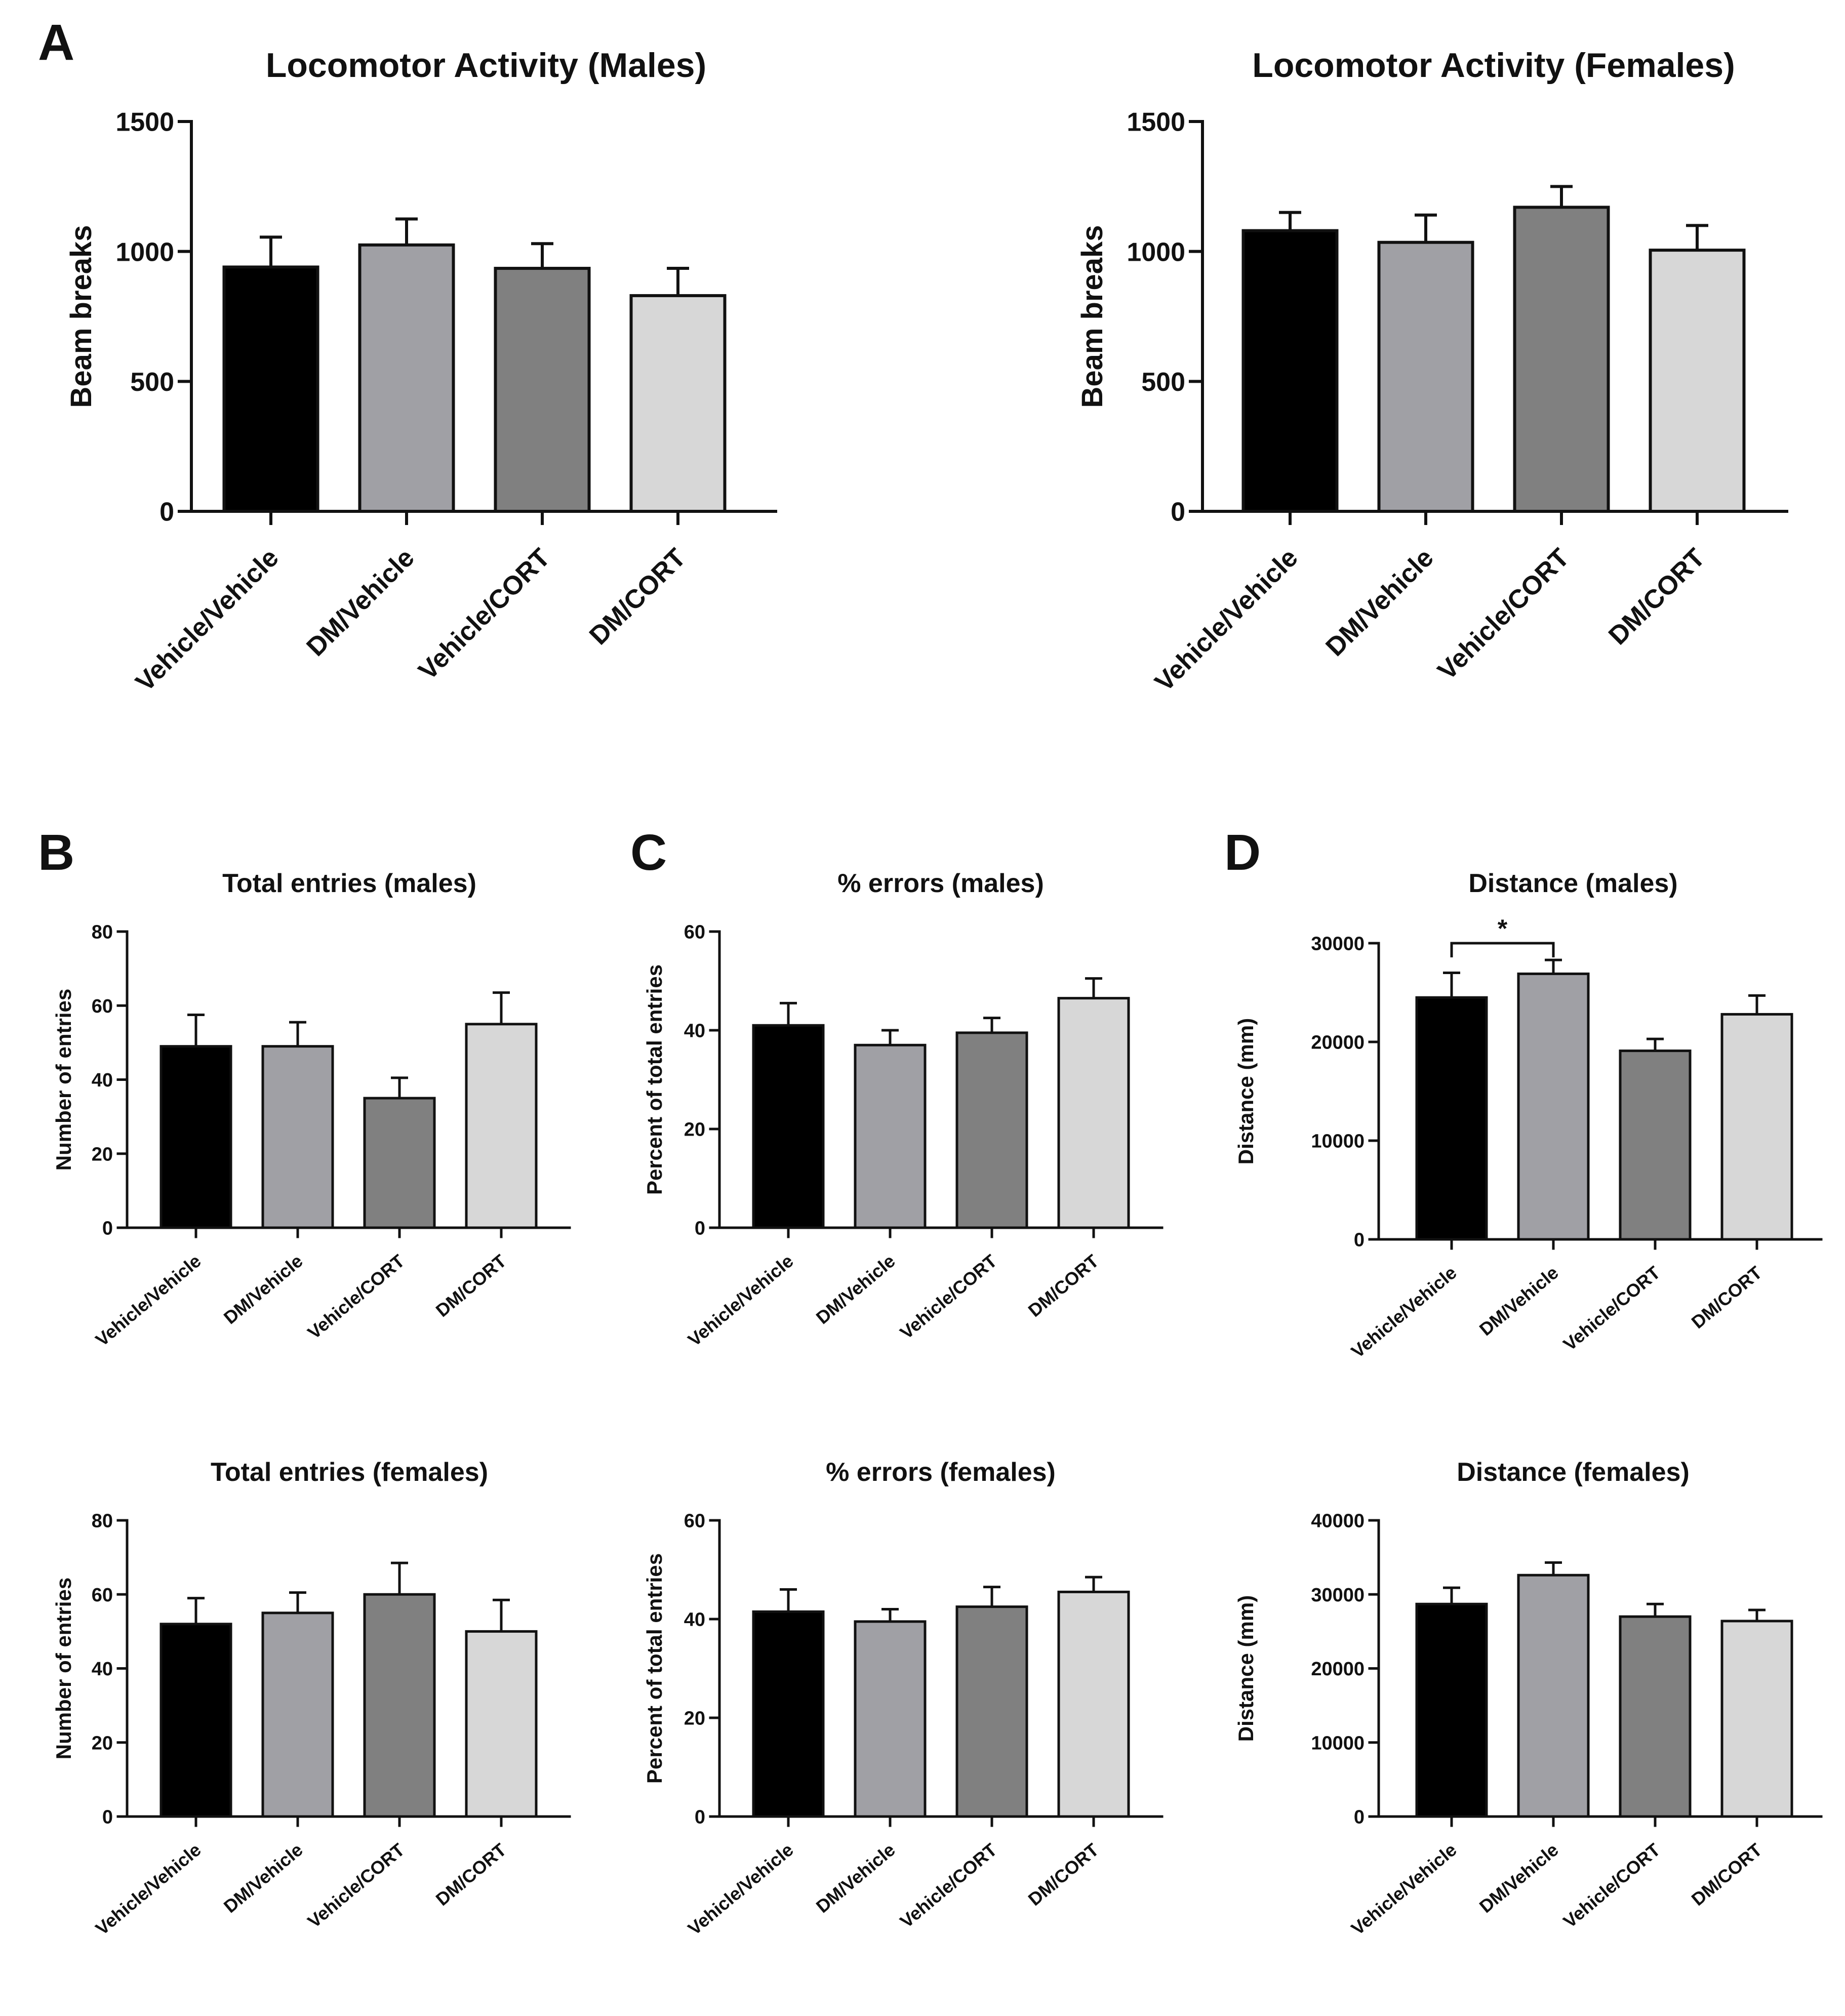 This screenshot has height=2016, width=1845. I want to click on chart-title: Total entries (males), so click(349, 884).